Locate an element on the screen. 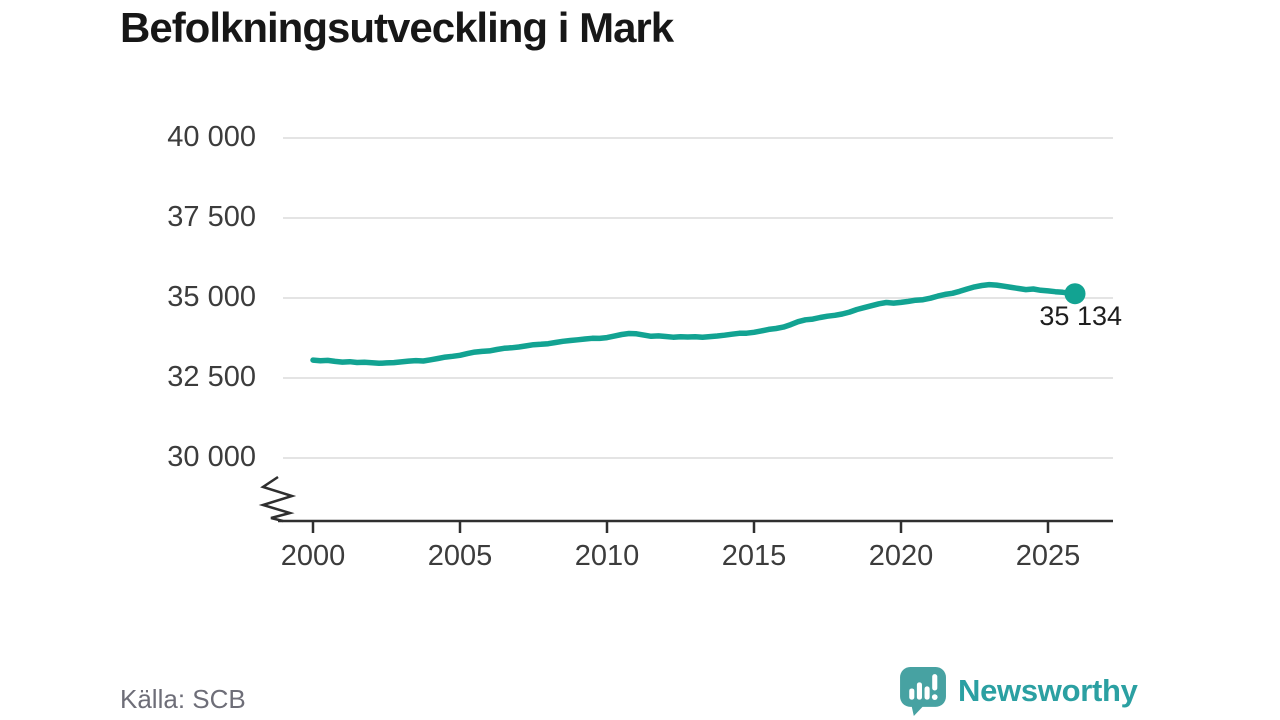 This screenshot has height=720, width=1280. population-line is located at coordinates (694, 324).